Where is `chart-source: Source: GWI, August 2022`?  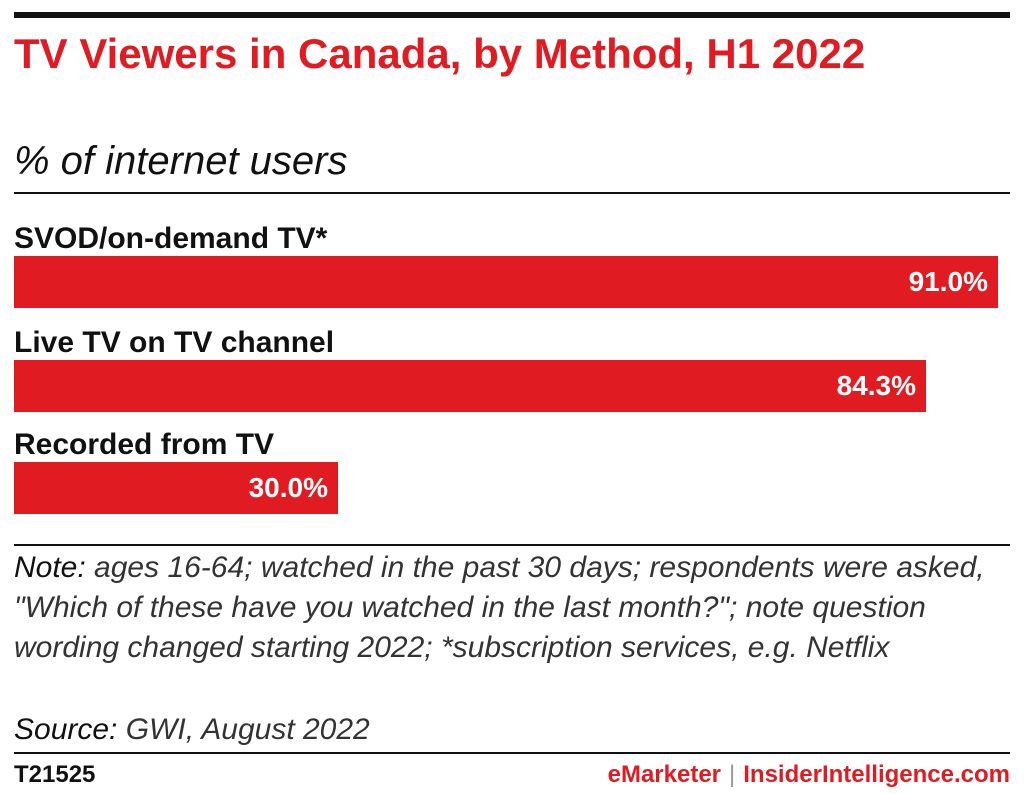
chart-source: Source: GWI, August 2022 is located at coordinates (192, 730).